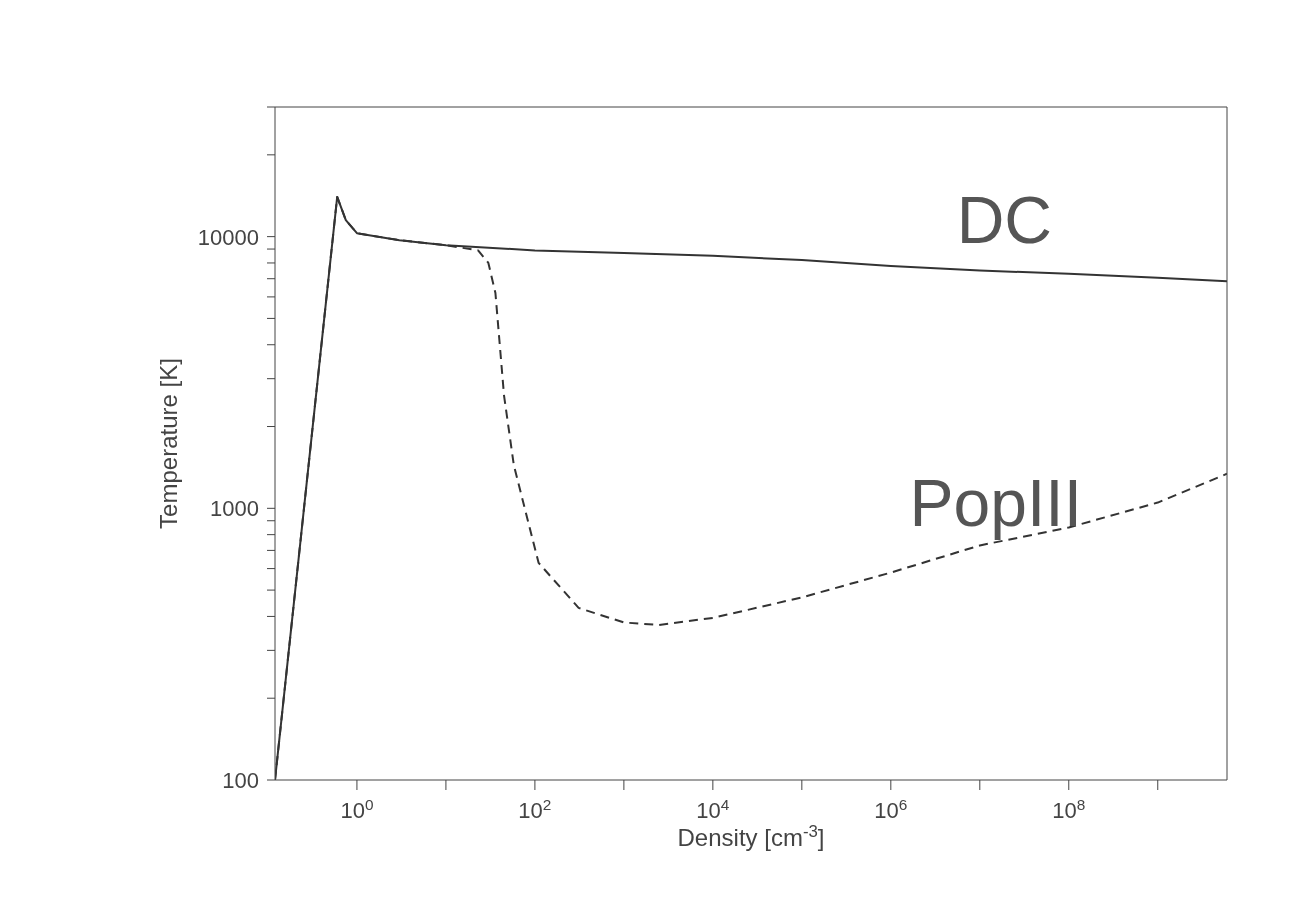  Describe the element at coordinates (751, 836) in the screenshot. I see `x-axis-title: Density [cm$^{-3}$]` at that location.